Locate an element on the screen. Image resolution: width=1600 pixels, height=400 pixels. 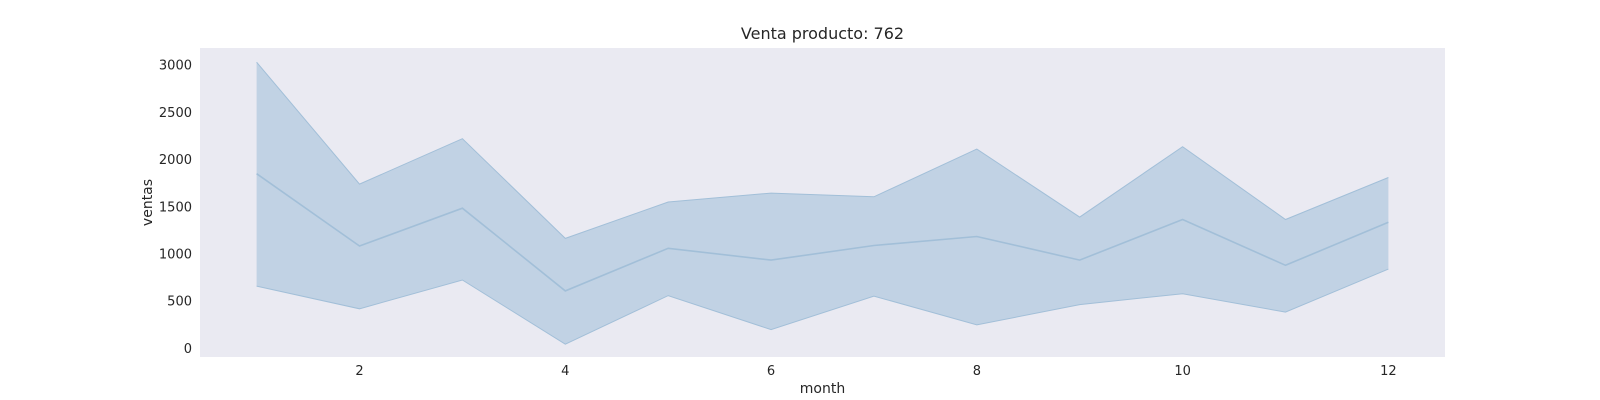
x-axis-label: month is located at coordinates (822, 389).